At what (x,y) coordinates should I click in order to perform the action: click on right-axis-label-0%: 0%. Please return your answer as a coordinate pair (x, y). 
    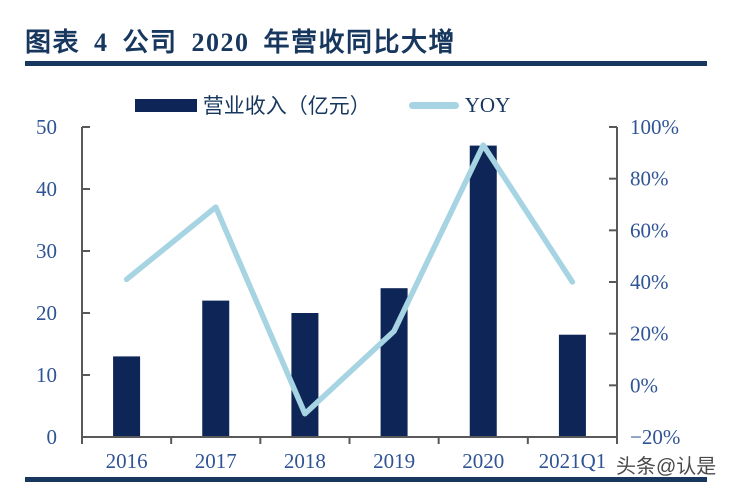
    Looking at the image, I should click on (644, 385).